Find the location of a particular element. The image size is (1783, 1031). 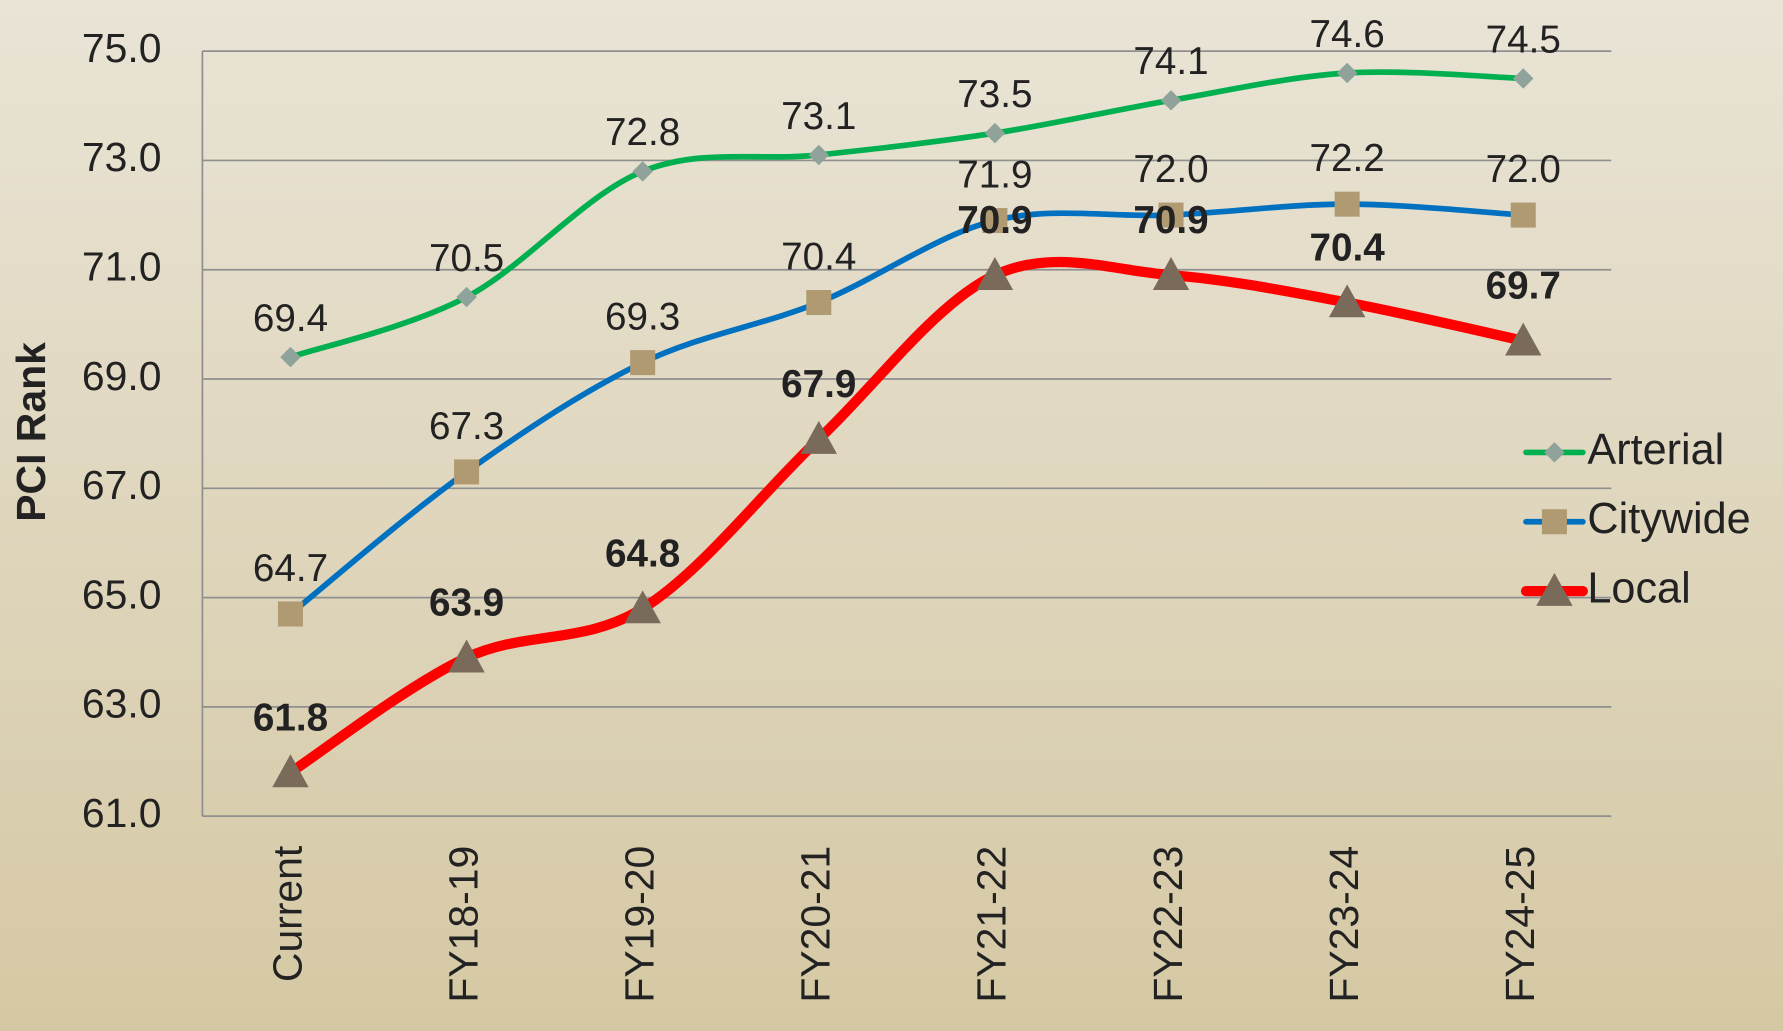

data-label: 73.1 is located at coordinates (818, 116).